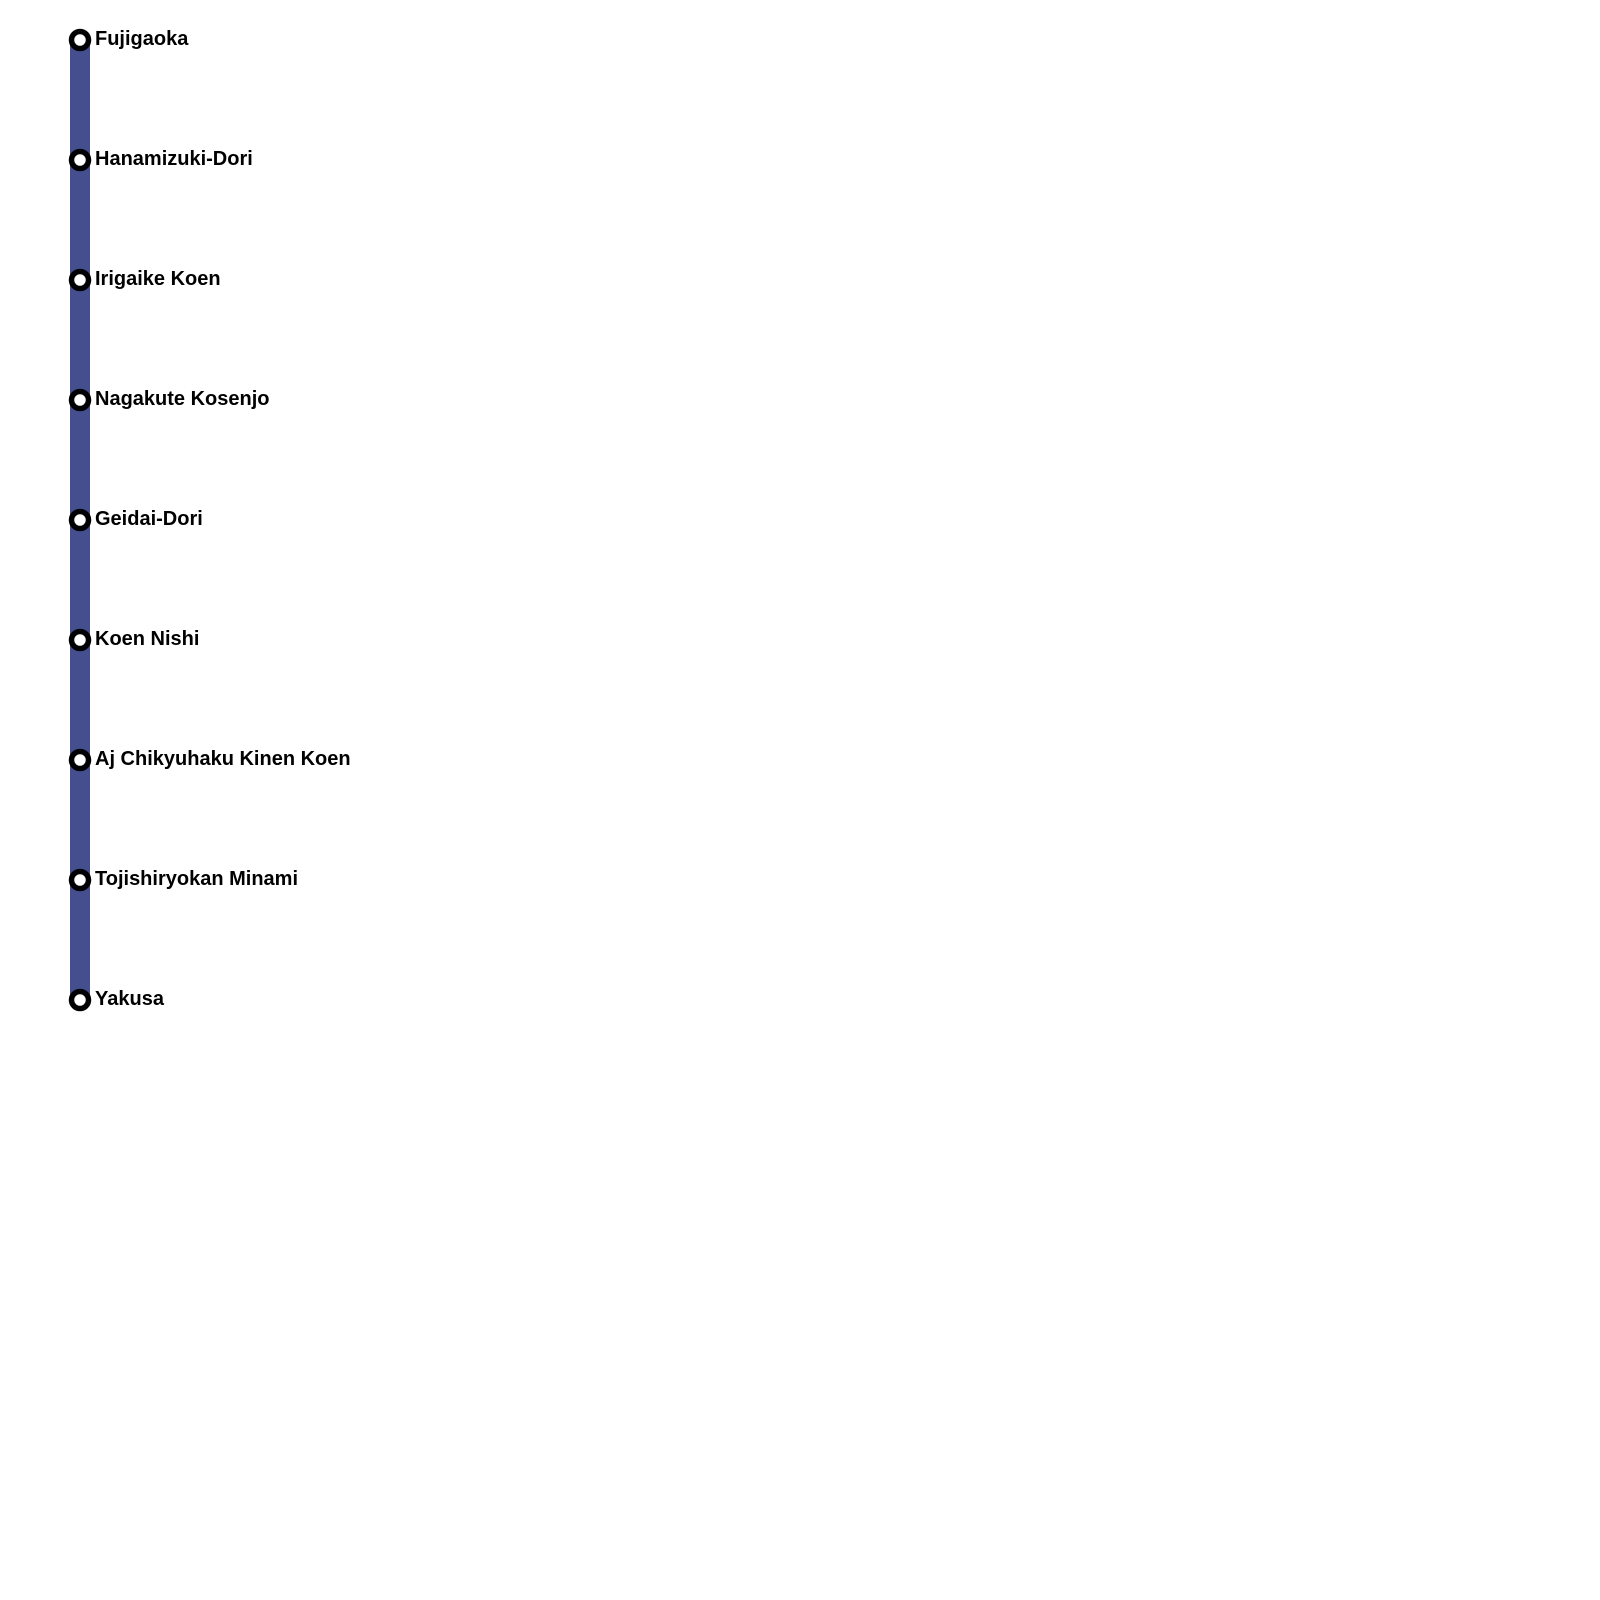 The width and height of the screenshot is (1600, 1600). Describe the element at coordinates (196, 879) in the screenshot. I see `station-label: Tojishiryokan Minami` at that location.